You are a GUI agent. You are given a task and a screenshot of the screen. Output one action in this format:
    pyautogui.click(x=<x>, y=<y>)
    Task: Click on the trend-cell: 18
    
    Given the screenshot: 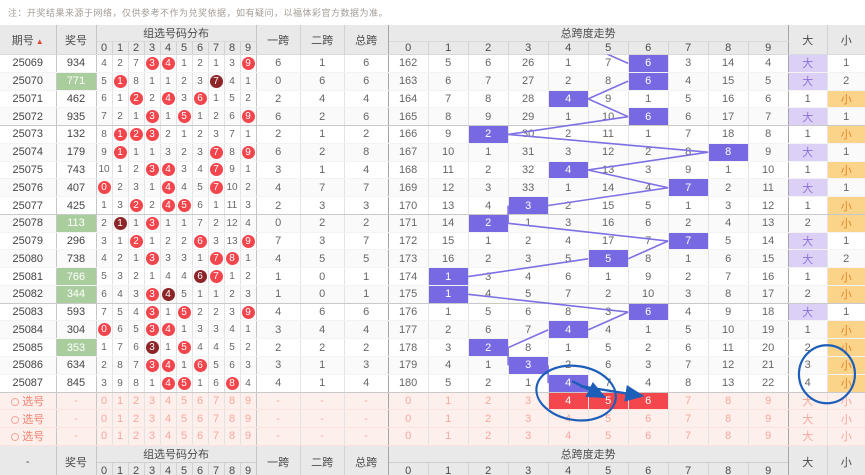 What is the action you would take?
    pyautogui.click(x=768, y=312)
    